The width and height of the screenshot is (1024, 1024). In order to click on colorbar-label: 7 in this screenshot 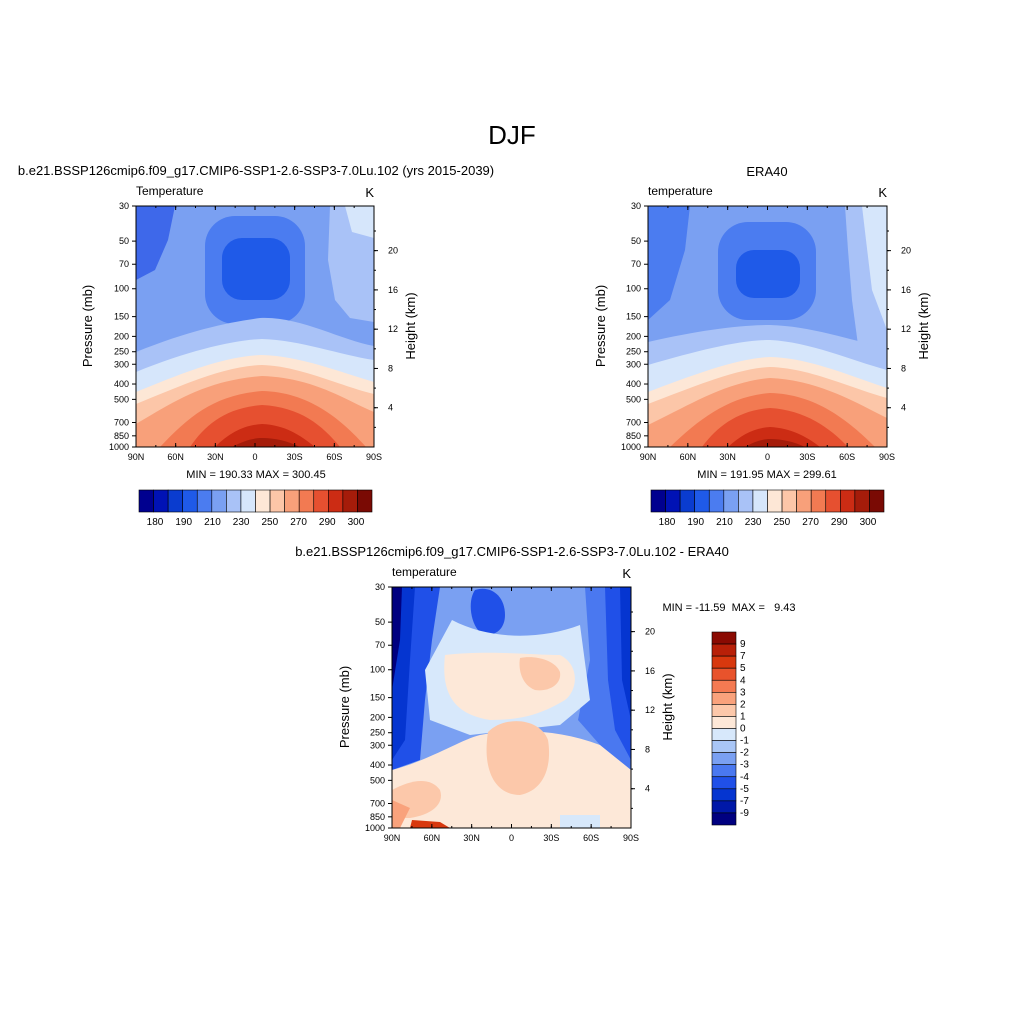, I will do `click(743, 656)`.